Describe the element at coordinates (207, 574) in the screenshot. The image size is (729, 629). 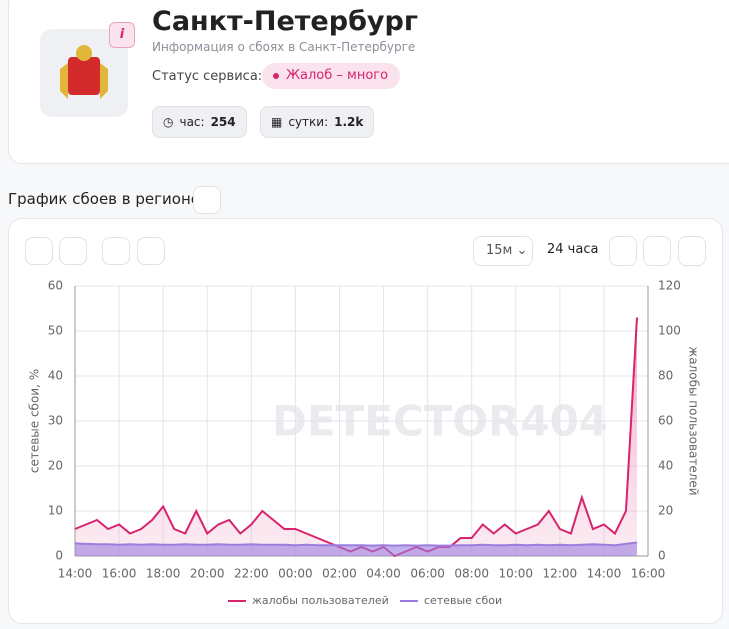
I see `x-tick-label: 20:00` at that location.